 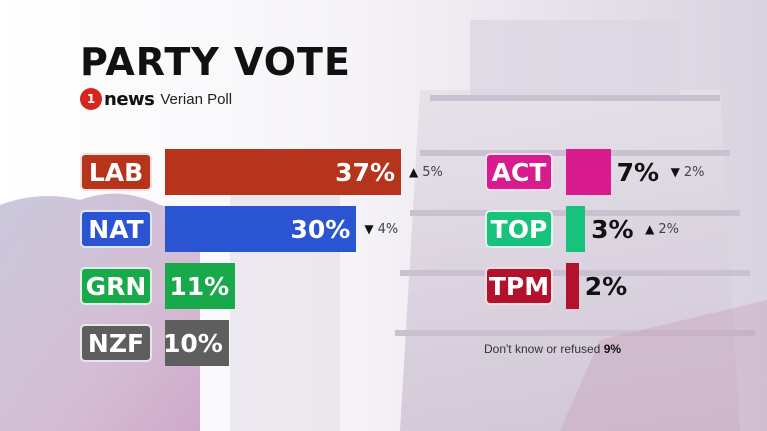 I want to click on undecided-note-text: Don't know or refused, so click(x=542, y=349).